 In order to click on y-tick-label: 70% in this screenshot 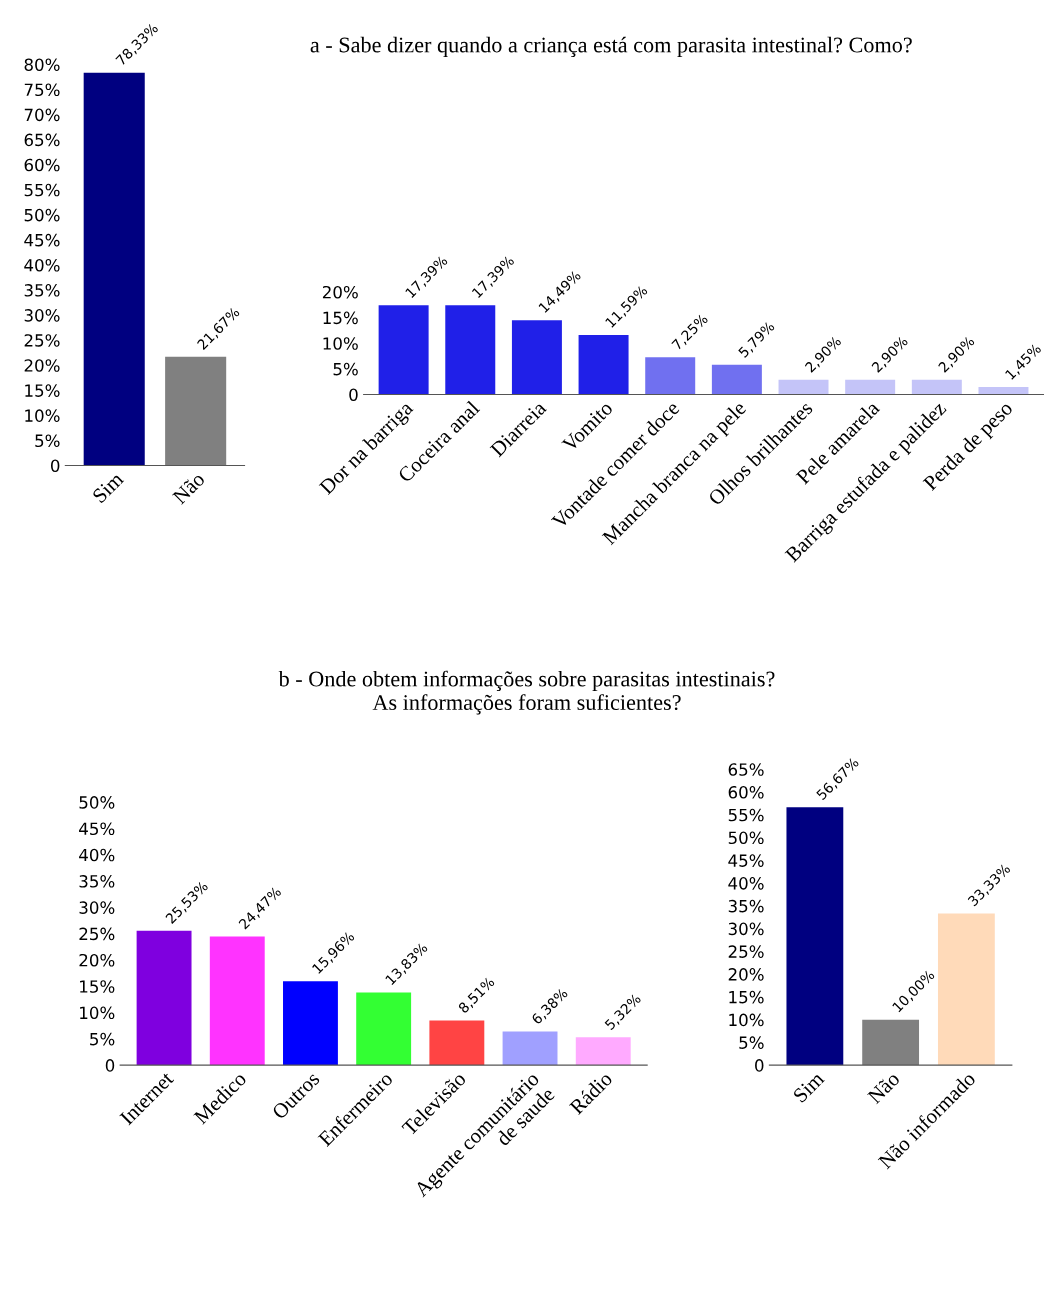, I will do `click(42, 115)`.